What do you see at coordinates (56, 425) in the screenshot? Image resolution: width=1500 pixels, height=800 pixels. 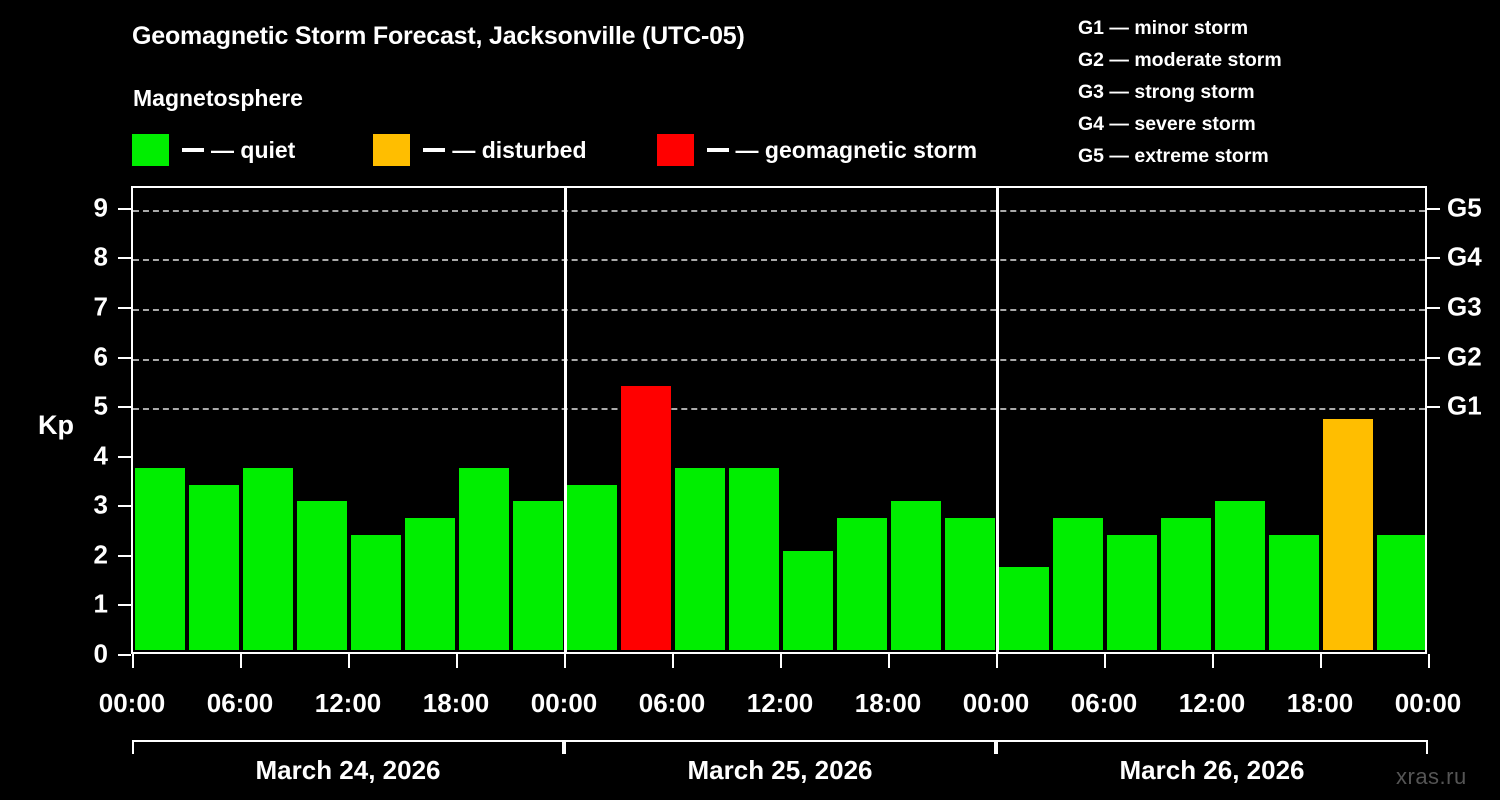 I see `y-axis-title: Kp` at bounding box center [56, 425].